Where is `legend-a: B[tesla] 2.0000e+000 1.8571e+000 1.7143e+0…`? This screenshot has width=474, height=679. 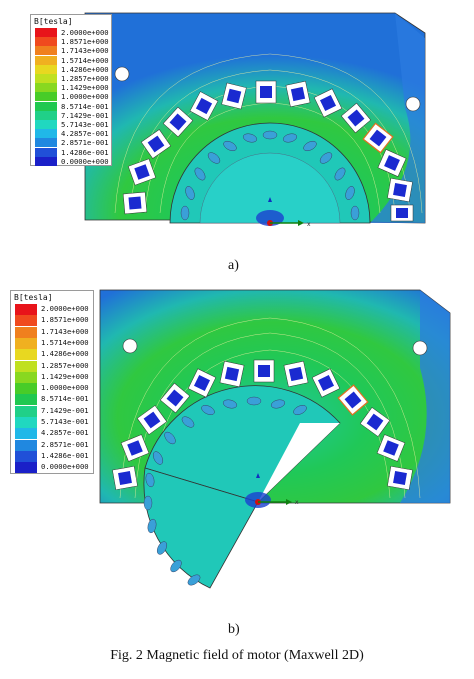
legend-a: B[tesla] 2.0000e+000 1.8571e+000 1.7143e+0… is located at coordinates (71, 90).